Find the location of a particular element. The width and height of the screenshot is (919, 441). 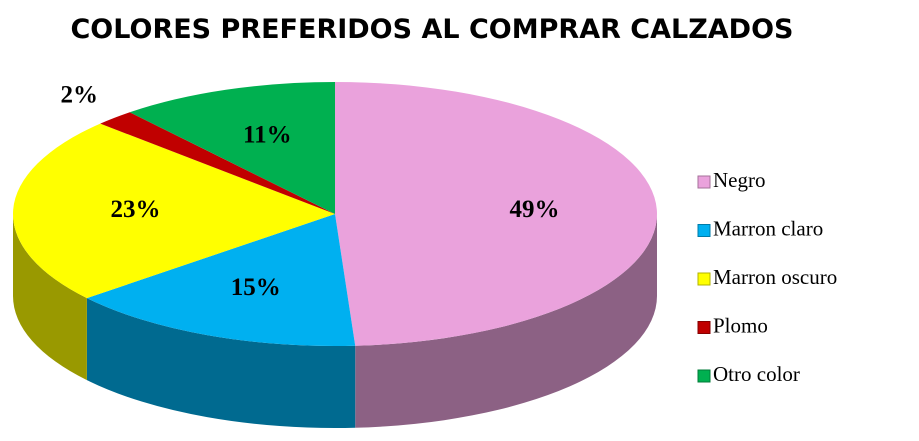

data-label: 11% is located at coordinates (267, 135).